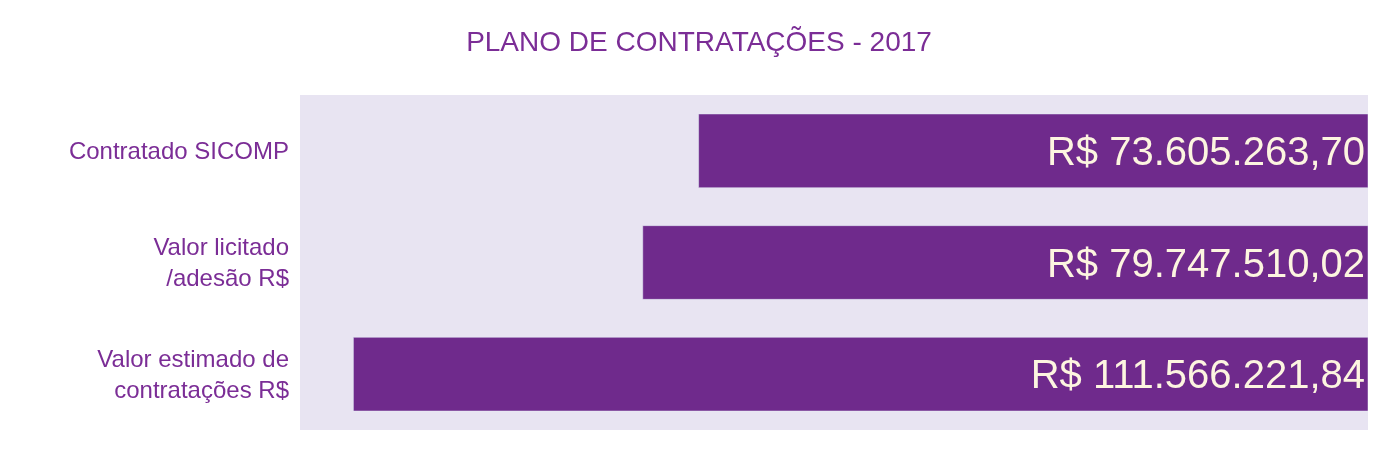  Describe the element at coordinates (699, 42) in the screenshot. I see `chart-title: PLANO DE CONTRATAÇÕES - 2017` at that location.